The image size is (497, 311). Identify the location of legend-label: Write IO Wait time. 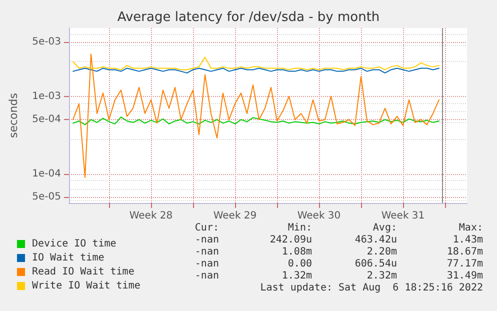
(86, 286).